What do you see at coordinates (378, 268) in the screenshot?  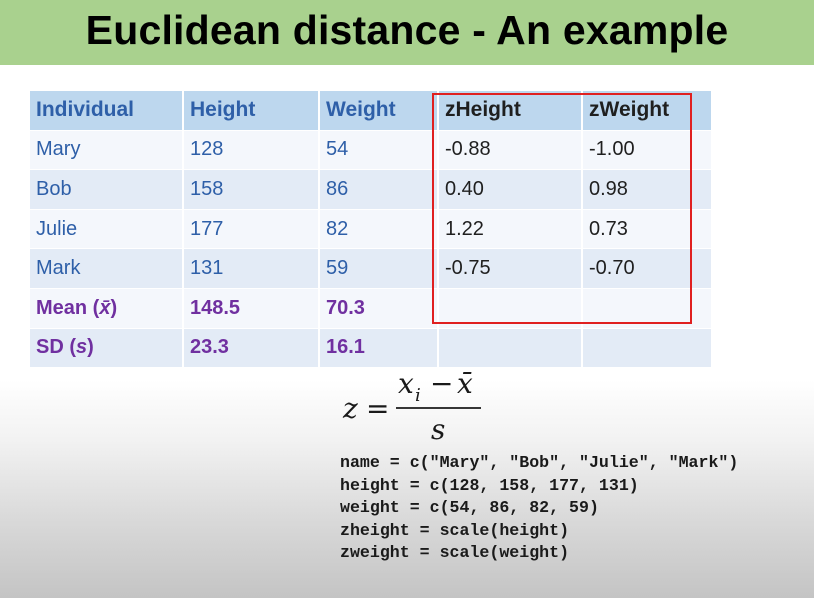 I see `cell-weight: 59` at bounding box center [378, 268].